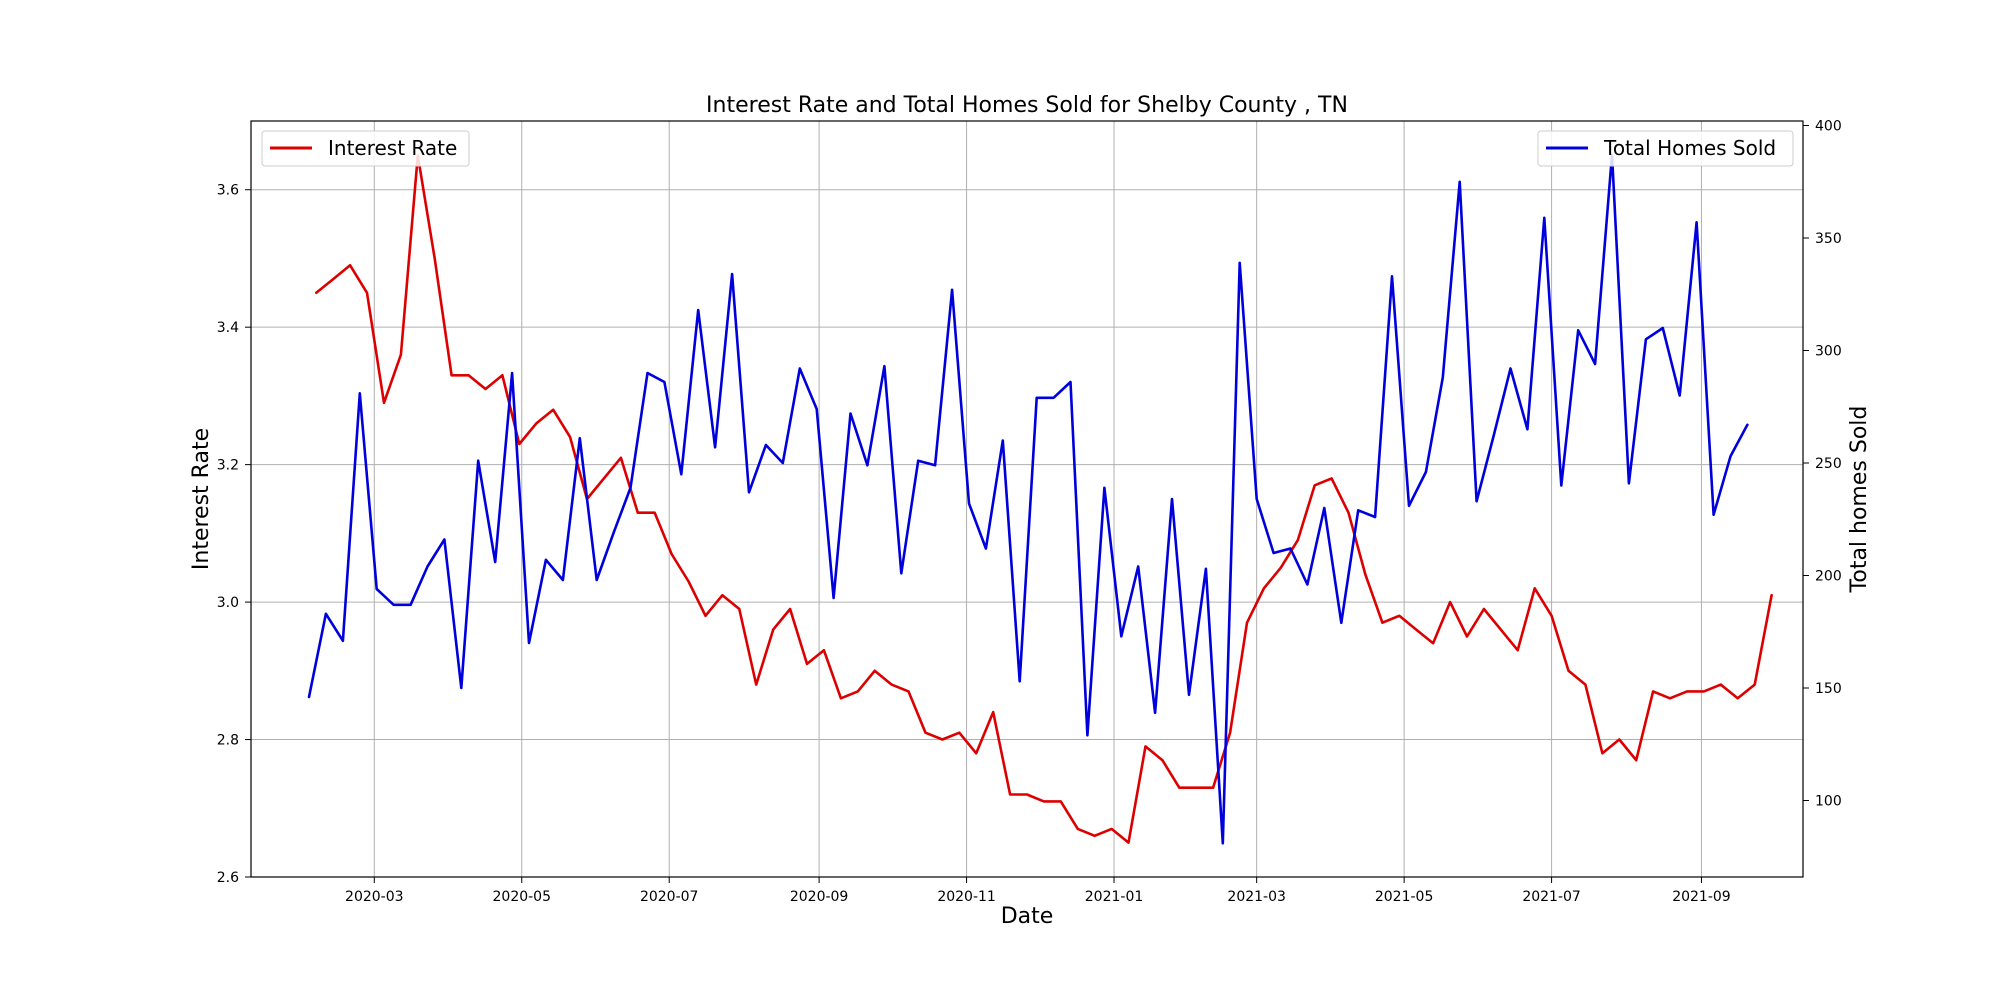 Image resolution: width=2000 pixels, height=1000 pixels. Describe the element at coordinates (1689, 148) in the screenshot. I see `legend-label-total-homes-sold: Total Homes Sold` at that location.